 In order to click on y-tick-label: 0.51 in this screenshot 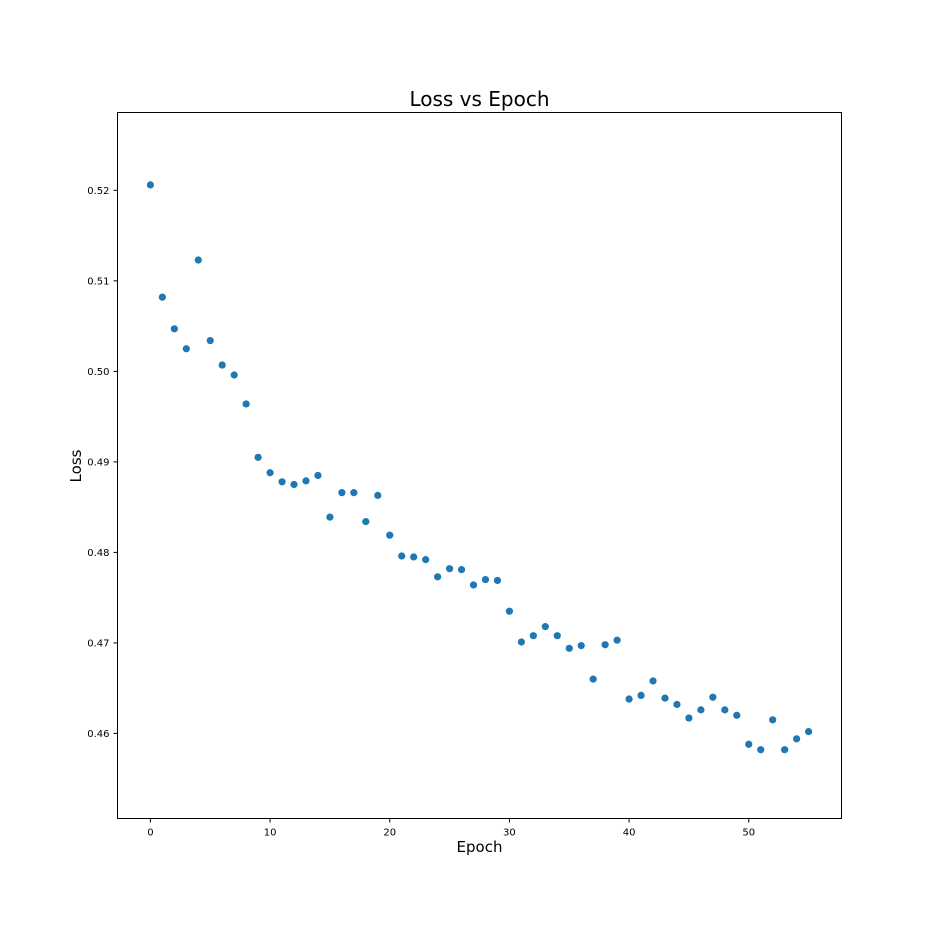, I will do `click(98, 281)`.